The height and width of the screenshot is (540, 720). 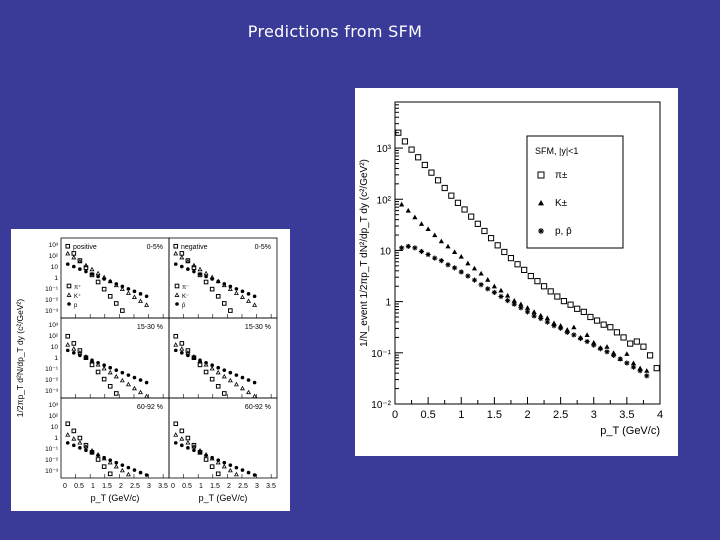 What do you see at coordinates (187, 486) in the screenshot?
I see `x-tick-label: 0.5` at bounding box center [187, 486].